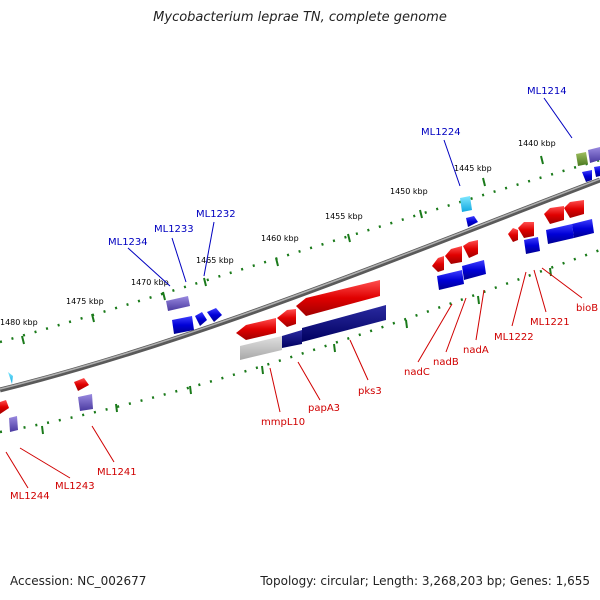 The width and height of the screenshot is (600, 600). What do you see at coordinates (466, 204) in the screenshot?
I see `gene-ml1224-feature` at bounding box center [466, 204].